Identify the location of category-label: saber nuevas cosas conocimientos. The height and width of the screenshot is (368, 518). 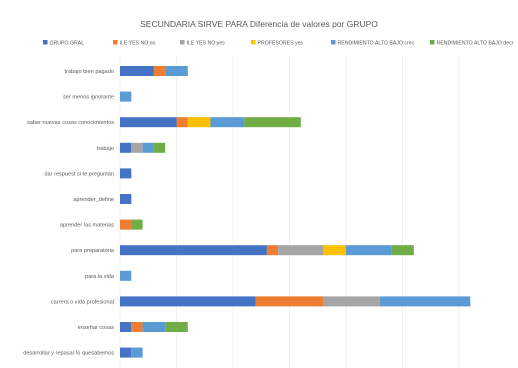
(70, 123).